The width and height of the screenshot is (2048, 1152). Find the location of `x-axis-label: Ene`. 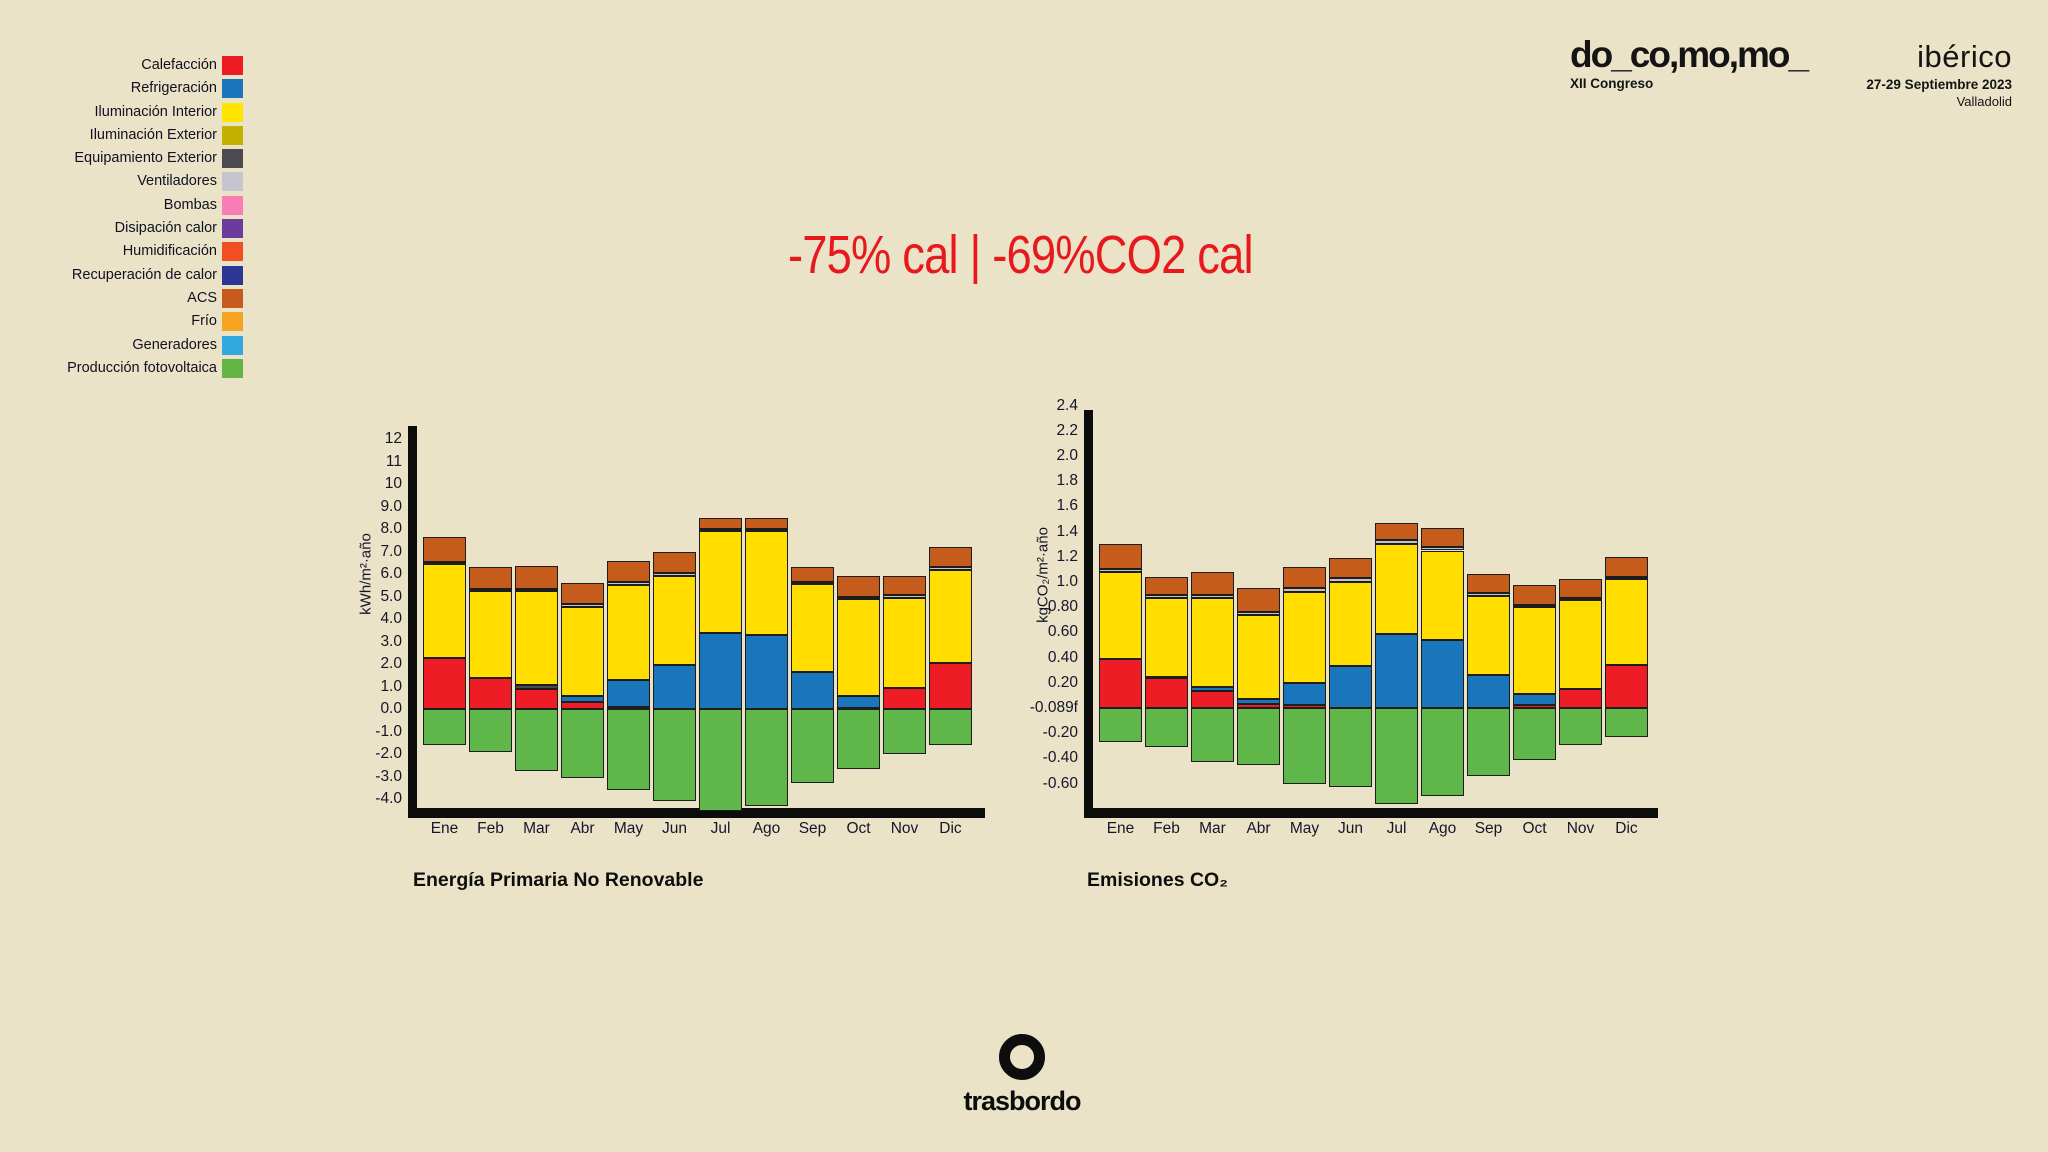

x-axis-label: Ene is located at coordinates (1120, 828).